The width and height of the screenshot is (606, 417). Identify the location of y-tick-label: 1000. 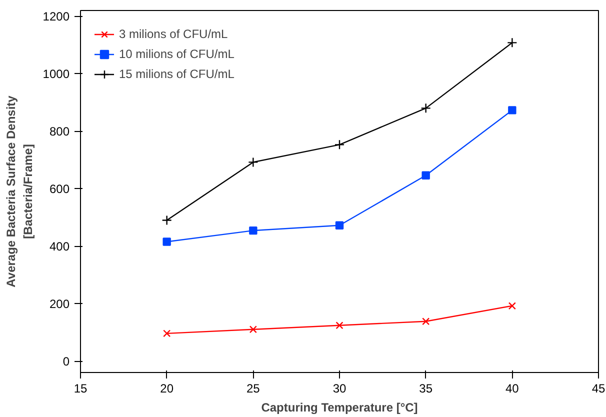
(56, 74).